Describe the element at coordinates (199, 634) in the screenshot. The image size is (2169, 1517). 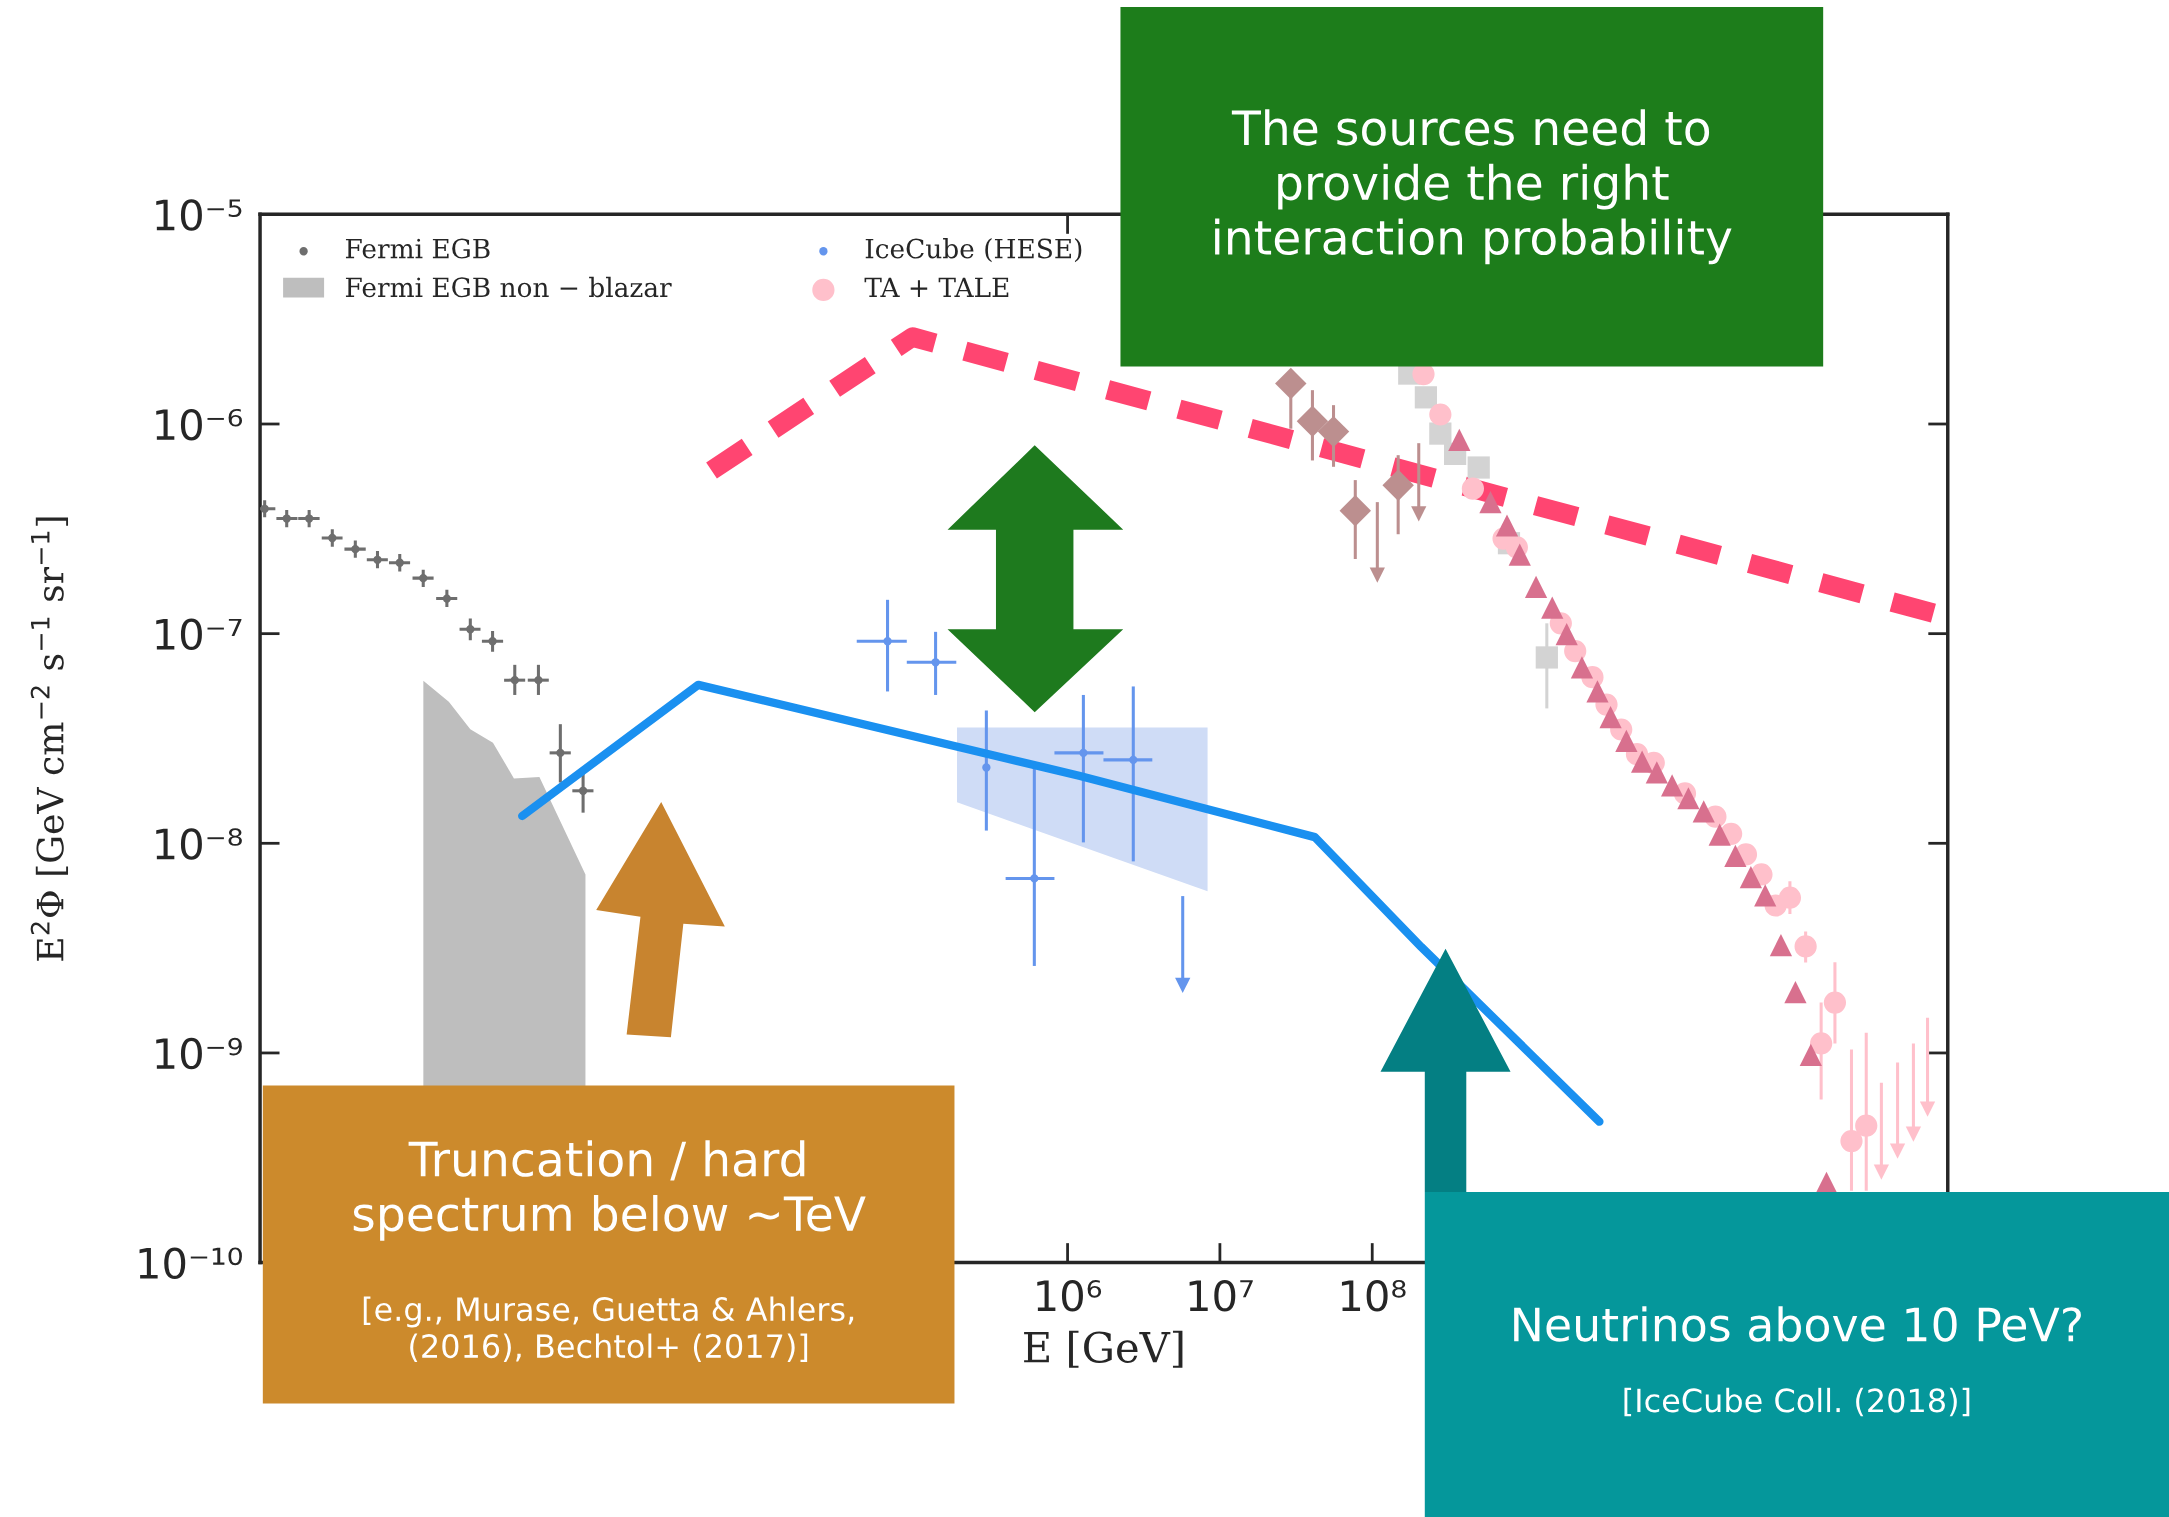
I see `y-tick-label: 10⁻⁷` at that location.